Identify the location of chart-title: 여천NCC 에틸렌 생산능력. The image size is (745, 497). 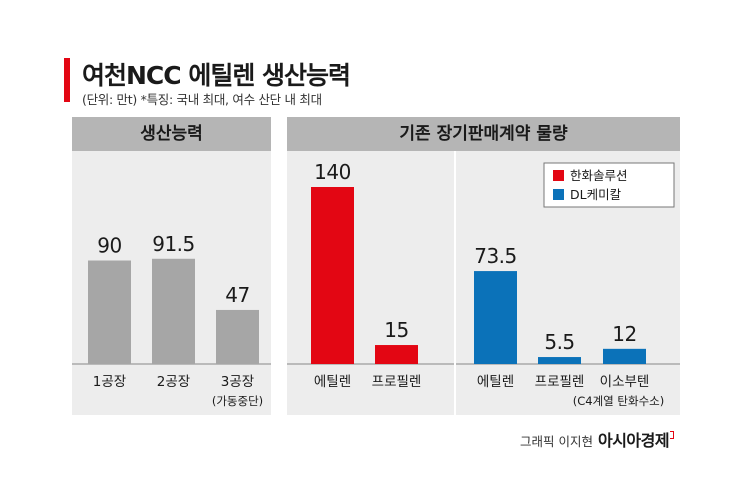
(216, 75).